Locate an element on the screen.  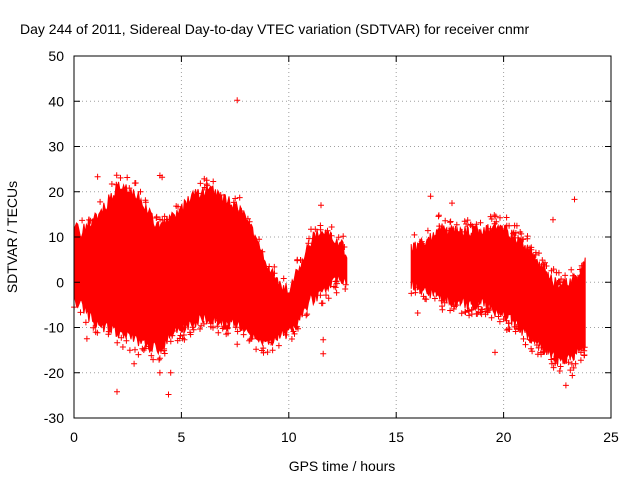
y-tick-label: 10 is located at coordinates (56, 237).